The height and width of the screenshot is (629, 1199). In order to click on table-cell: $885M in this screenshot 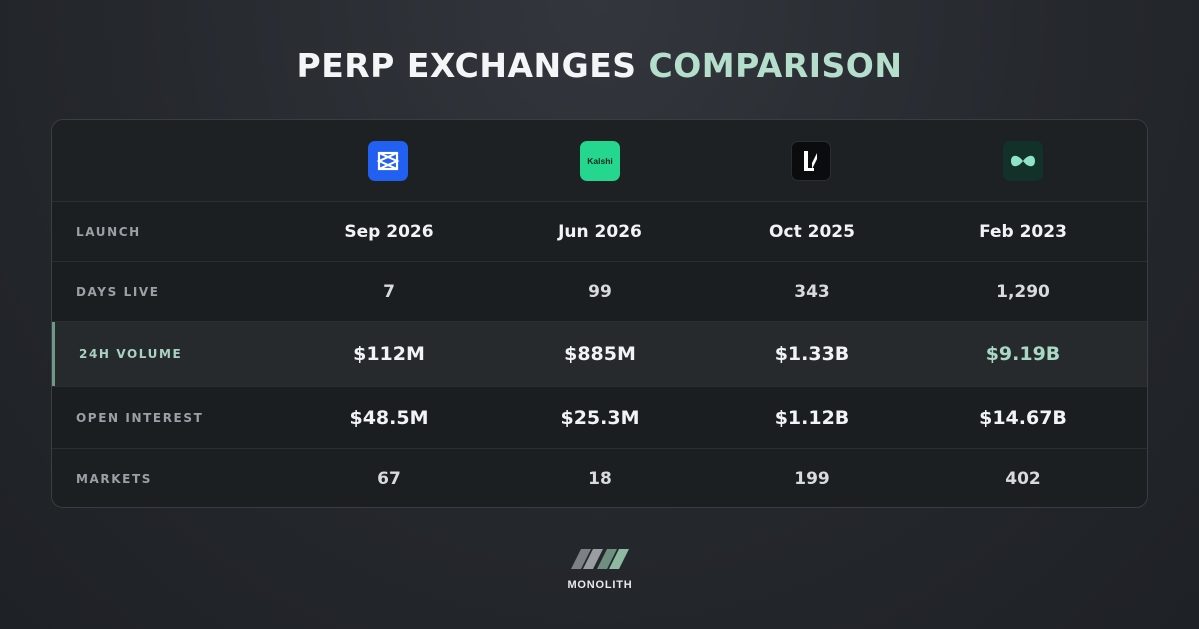, I will do `click(600, 354)`.